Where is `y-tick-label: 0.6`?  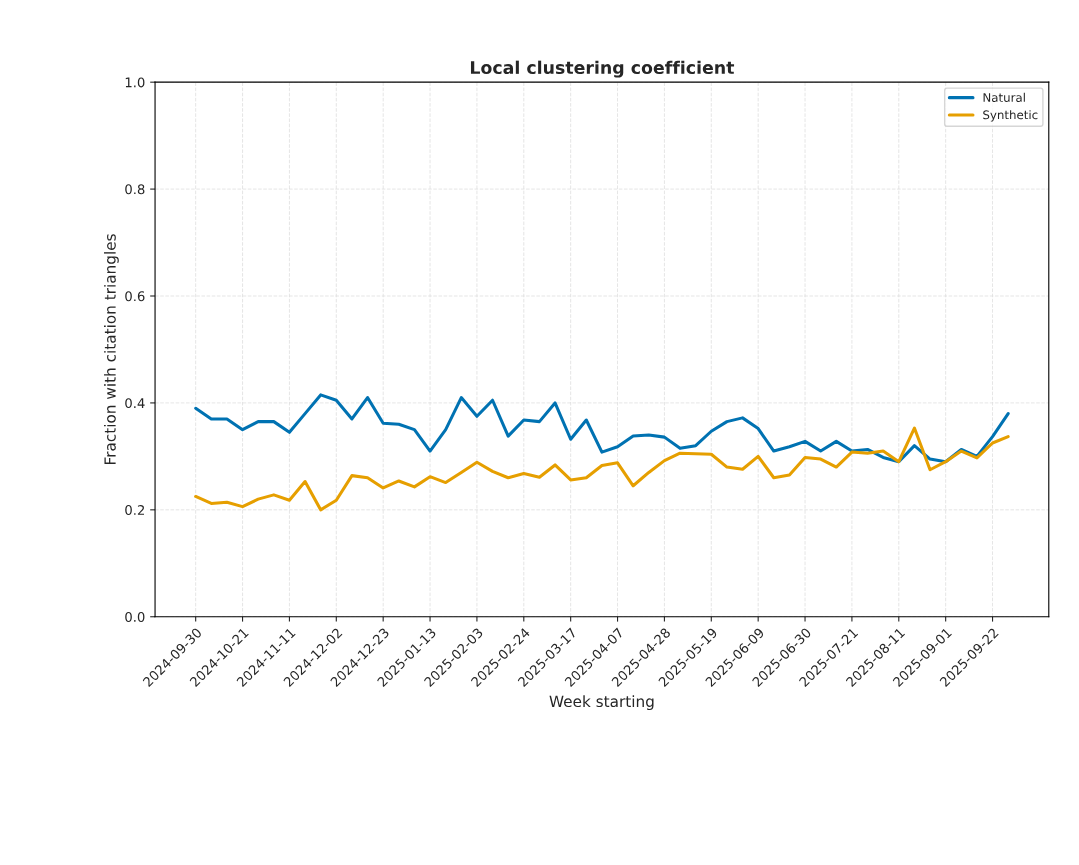
y-tick-label: 0.6 is located at coordinates (135, 296).